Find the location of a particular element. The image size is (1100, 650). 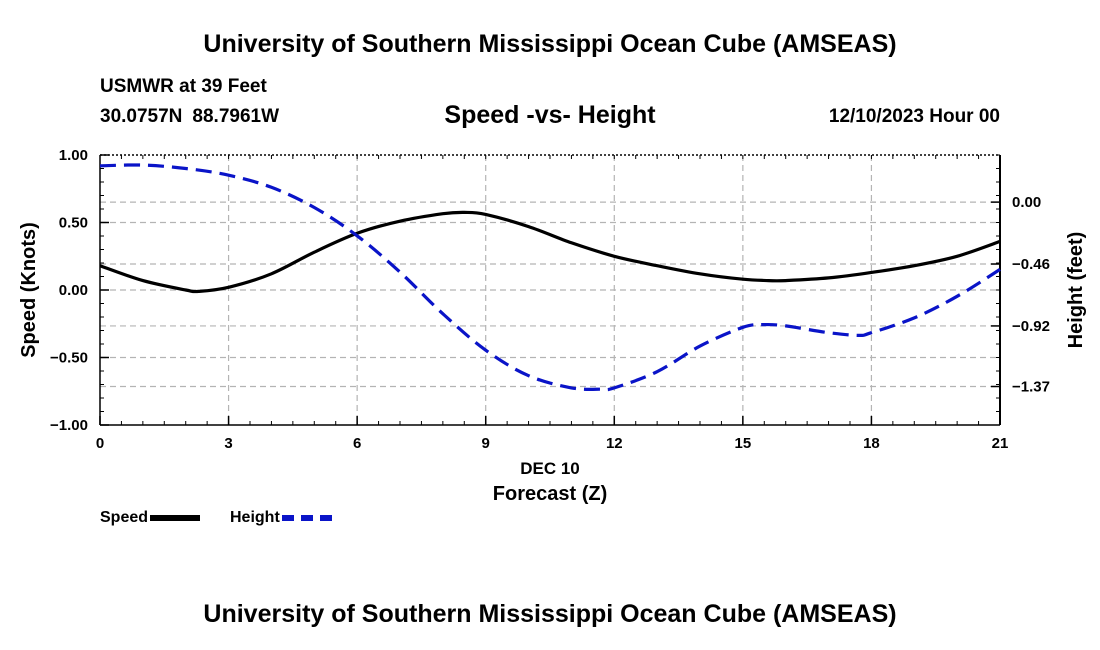

latitude-label: 30.0757N is located at coordinates (141, 116).